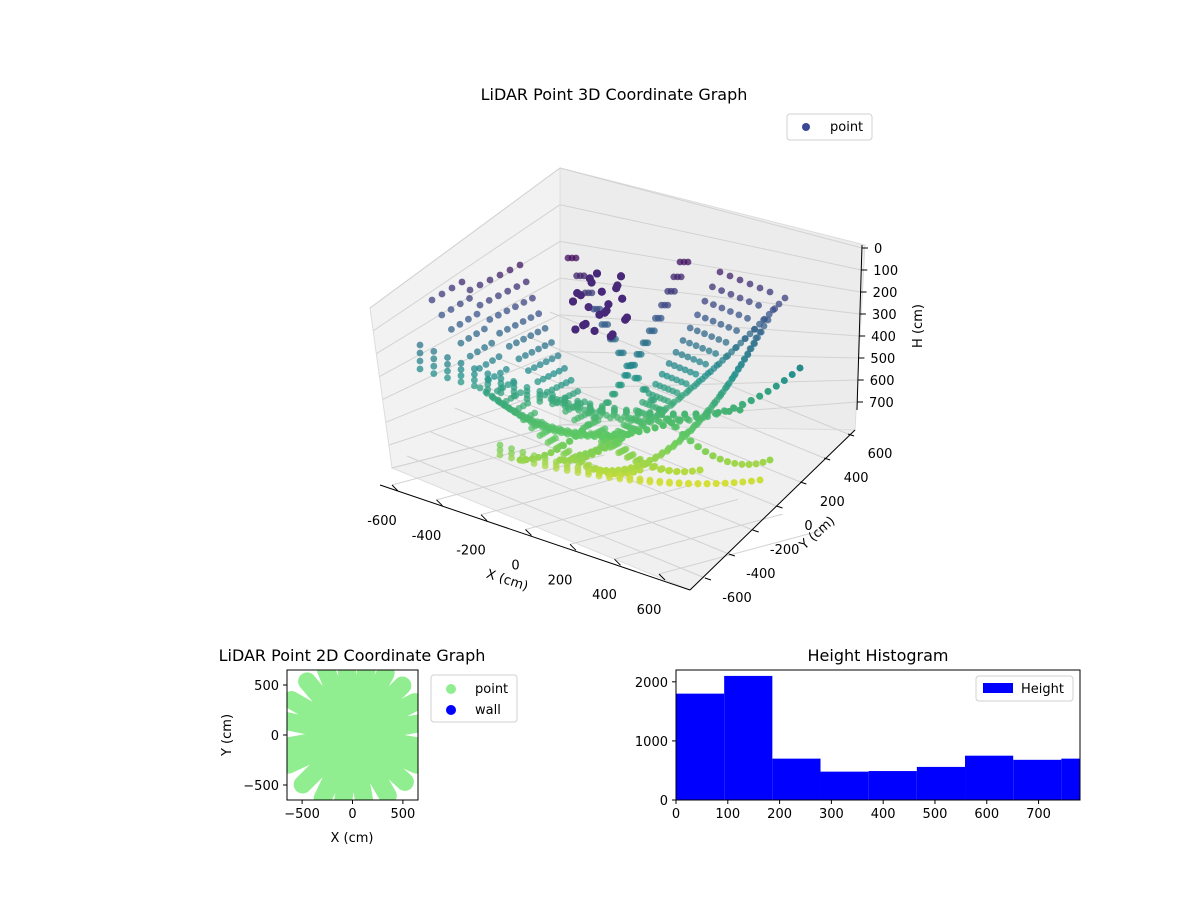  What do you see at coordinates (427, 536) in the screenshot?
I see `chart3d-xtick-label: -400` at bounding box center [427, 536].